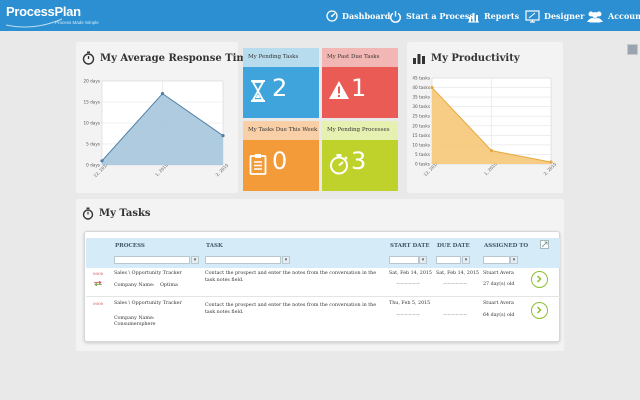 The height and width of the screenshot is (400, 640). What do you see at coordinates (514, 260) in the screenshot?
I see `filter-assigned-button: ▾` at bounding box center [514, 260].